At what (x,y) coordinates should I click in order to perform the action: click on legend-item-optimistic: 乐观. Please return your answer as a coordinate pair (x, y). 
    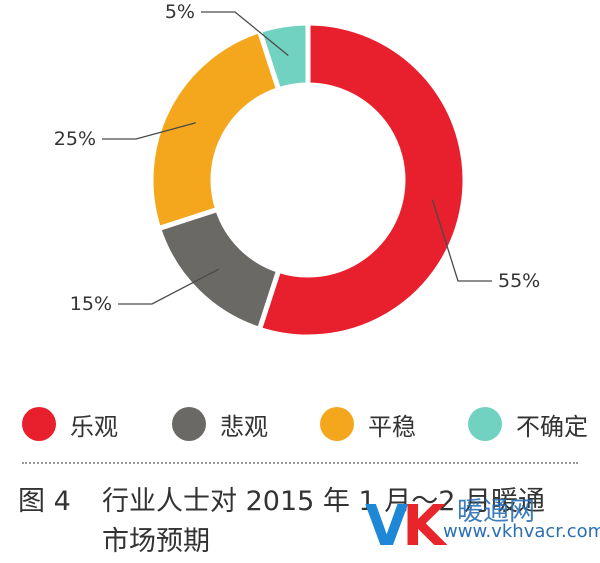
    Looking at the image, I should click on (70, 424).